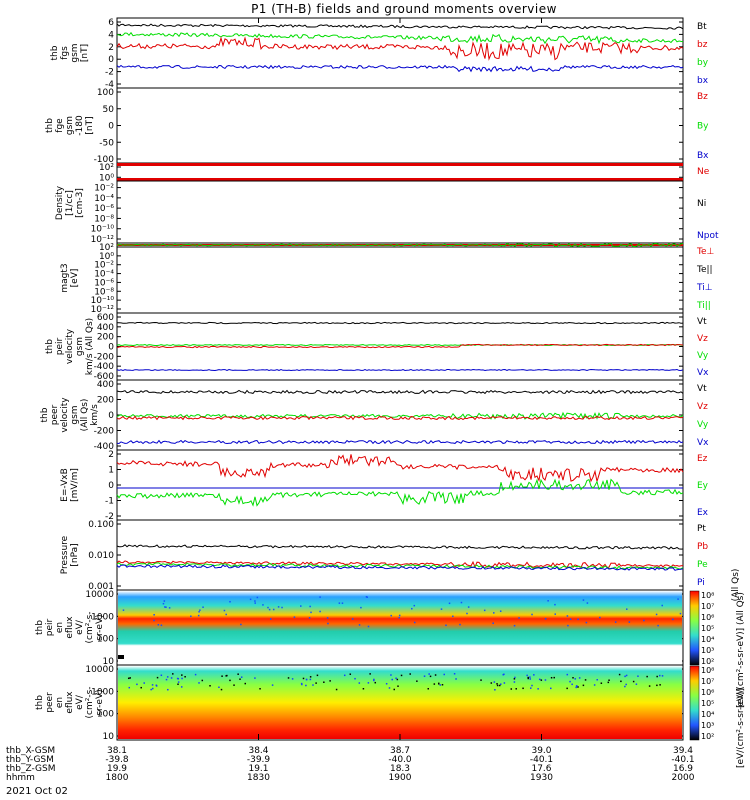 The width and height of the screenshot is (750, 800). Describe the element at coordinates (111, 23) in the screenshot. I see `y-tick-label: 6` at that location.